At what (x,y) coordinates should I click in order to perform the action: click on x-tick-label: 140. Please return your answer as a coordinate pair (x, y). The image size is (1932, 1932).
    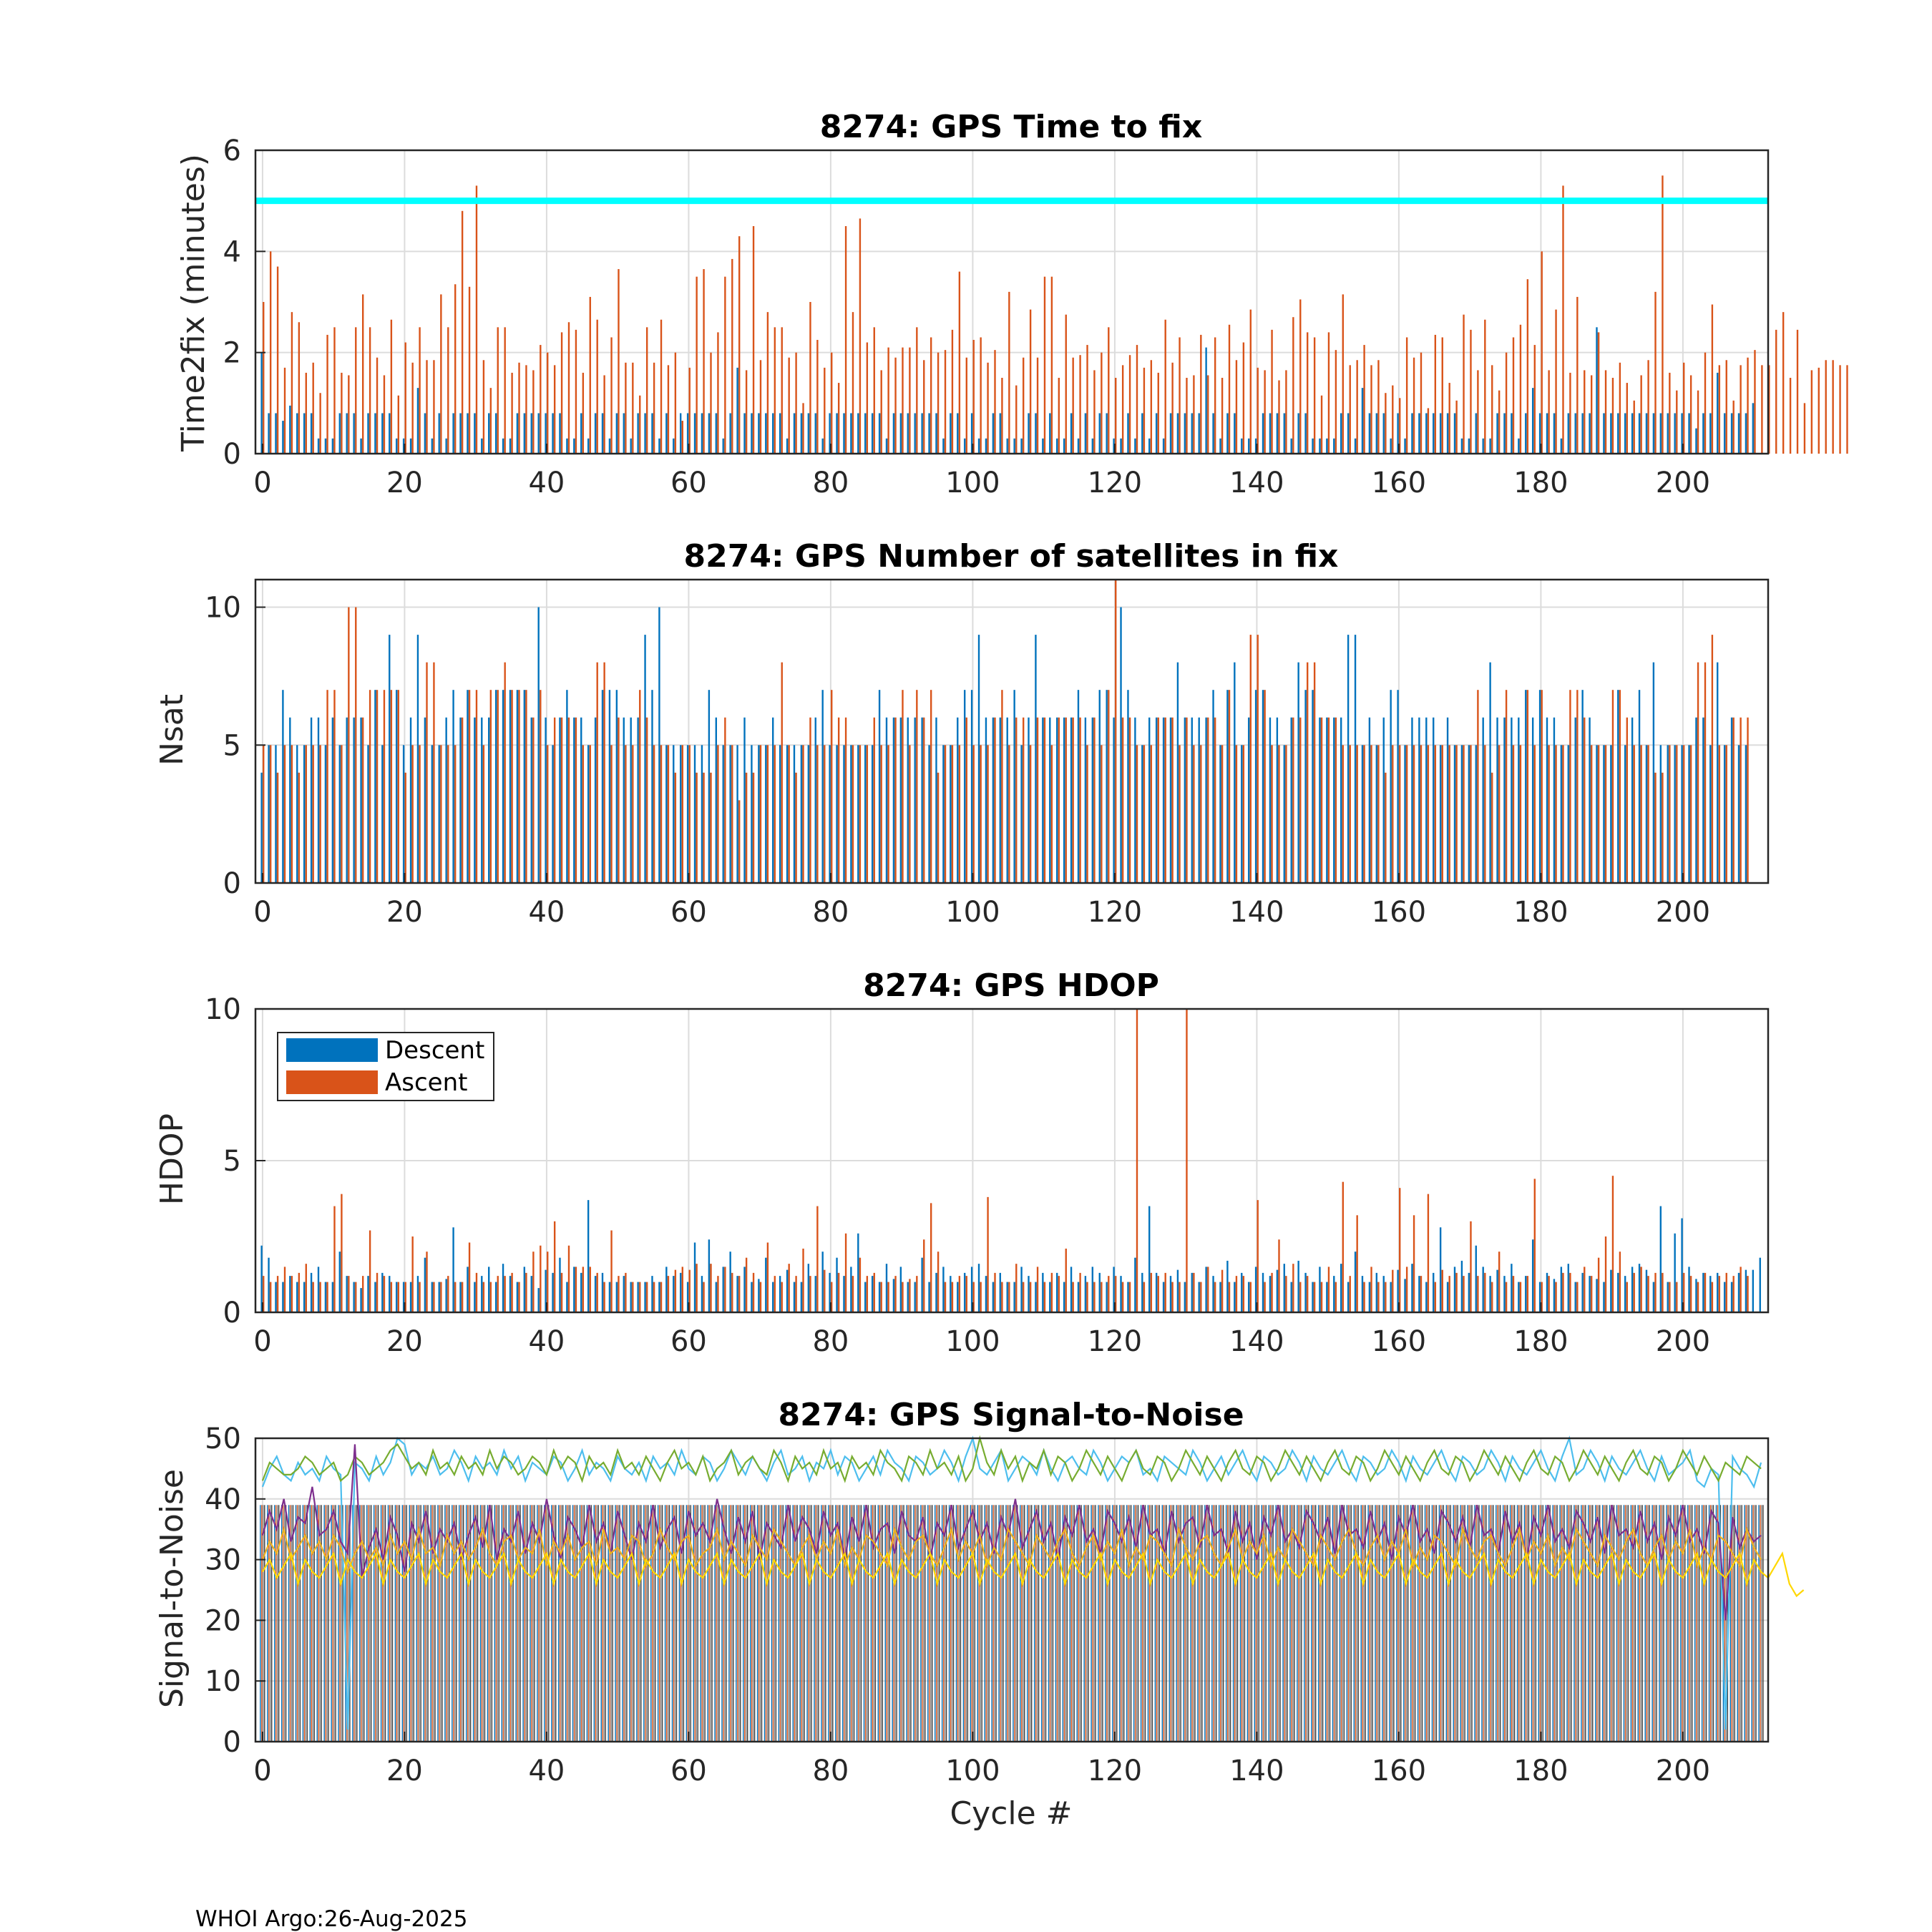
    Looking at the image, I should click on (1256, 1771).